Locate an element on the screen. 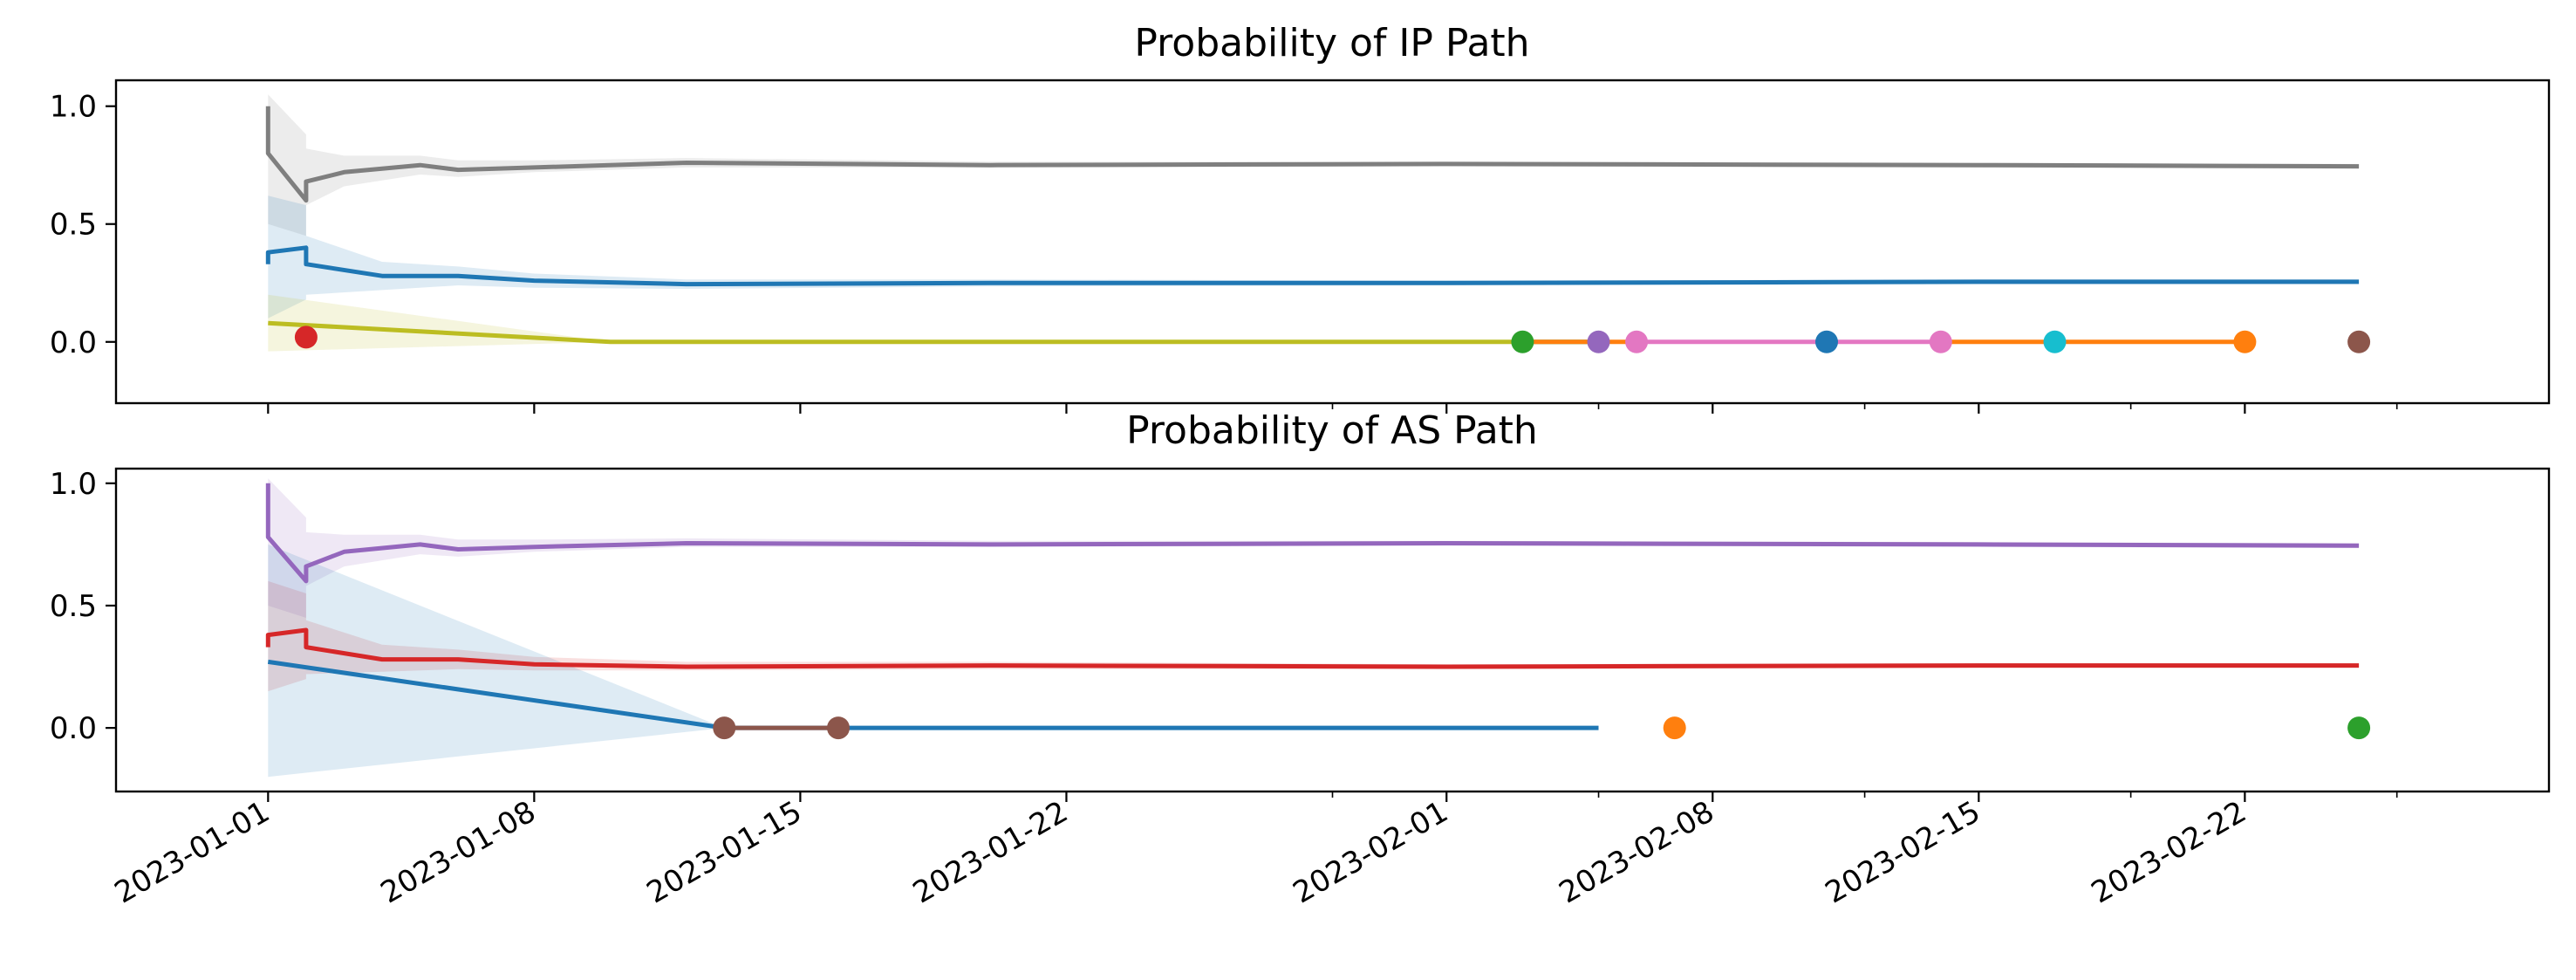 The image size is (2576, 980). ip-path-y-tick-label-0: 1.0 is located at coordinates (73, 108).